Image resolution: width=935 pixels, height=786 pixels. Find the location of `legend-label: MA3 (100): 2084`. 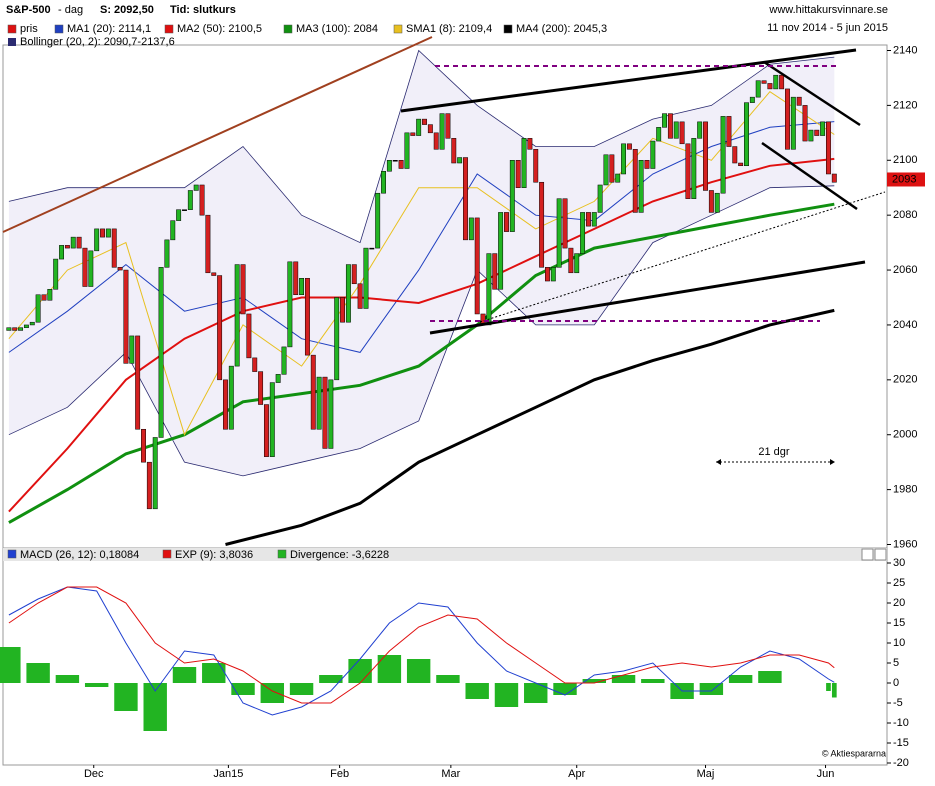

legend-label: MA3 (100): 2084 is located at coordinates (337, 29).